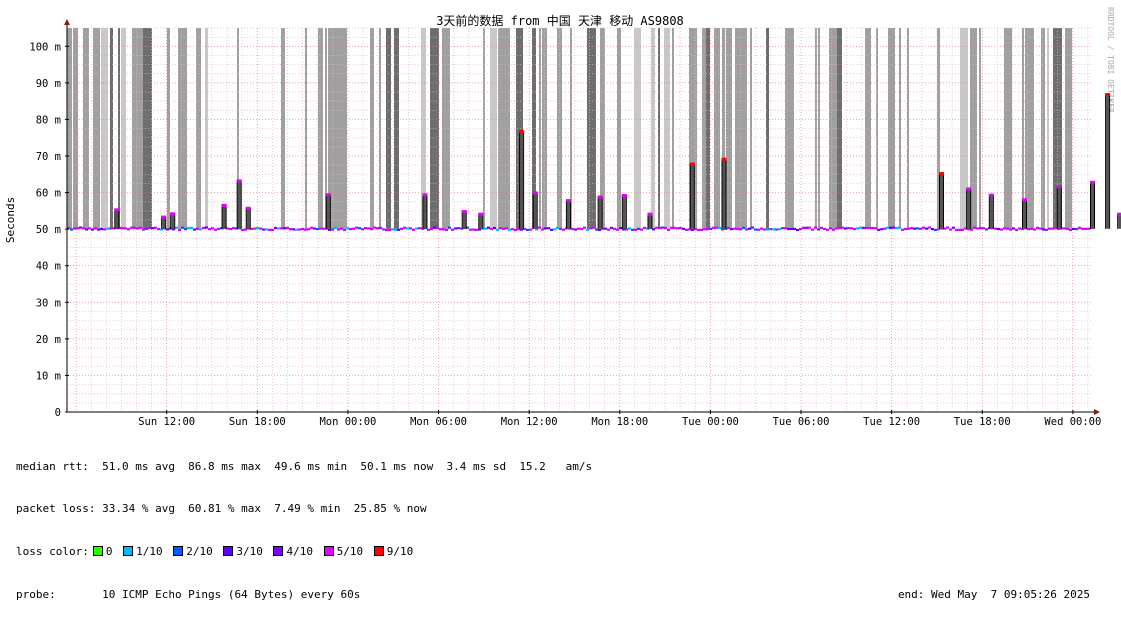  Describe the element at coordinates (710, 422) in the screenshot. I see `x-tick-label: Tue 00:00` at that location.